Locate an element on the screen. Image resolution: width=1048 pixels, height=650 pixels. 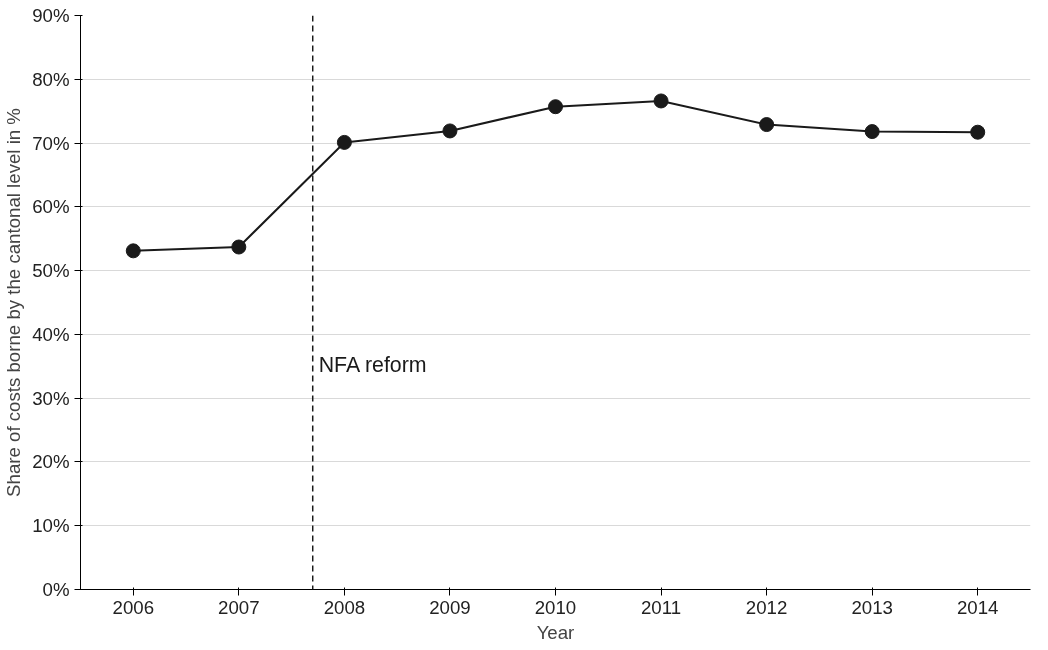
y-tick-label: 40% is located at coordinates (51, 334).